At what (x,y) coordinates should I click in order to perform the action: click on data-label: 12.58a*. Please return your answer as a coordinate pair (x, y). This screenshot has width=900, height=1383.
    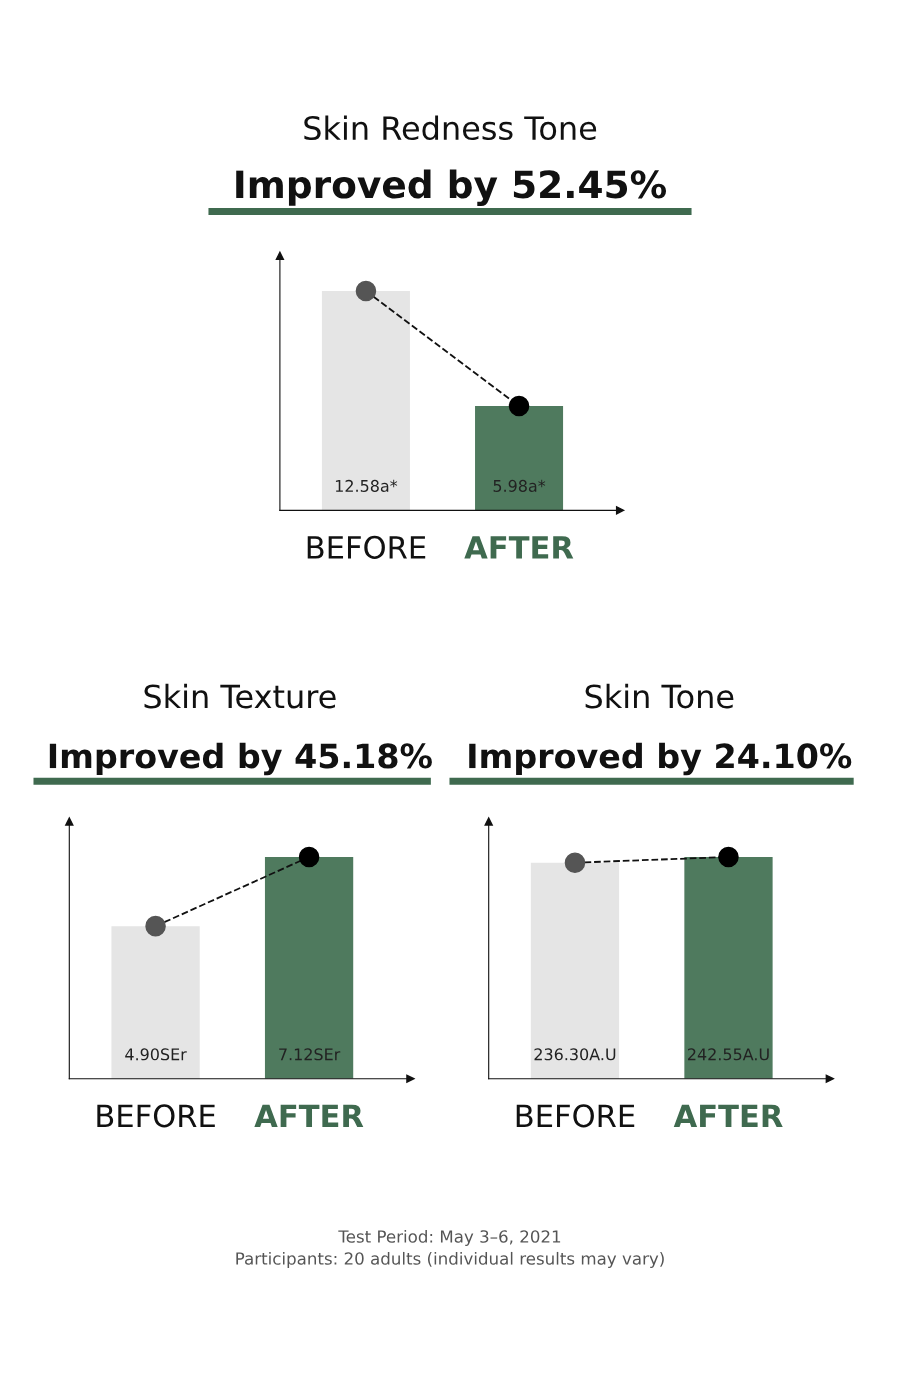
    Looking at the image, I should click on (366, 485).